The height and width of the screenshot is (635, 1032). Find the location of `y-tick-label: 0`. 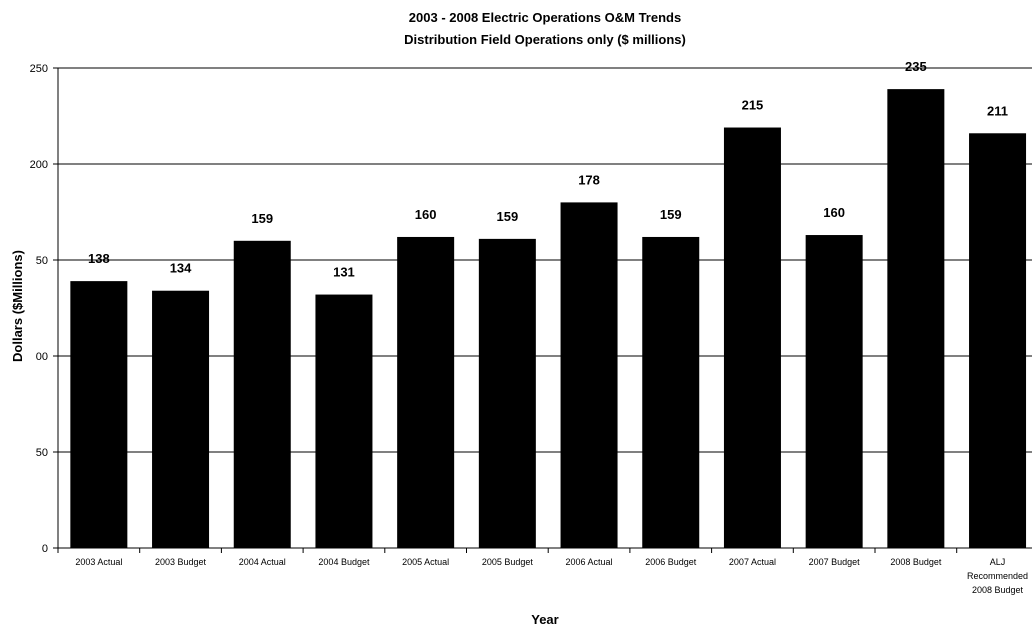

y-tick-label: 0 is located at coordinates (45, 549).